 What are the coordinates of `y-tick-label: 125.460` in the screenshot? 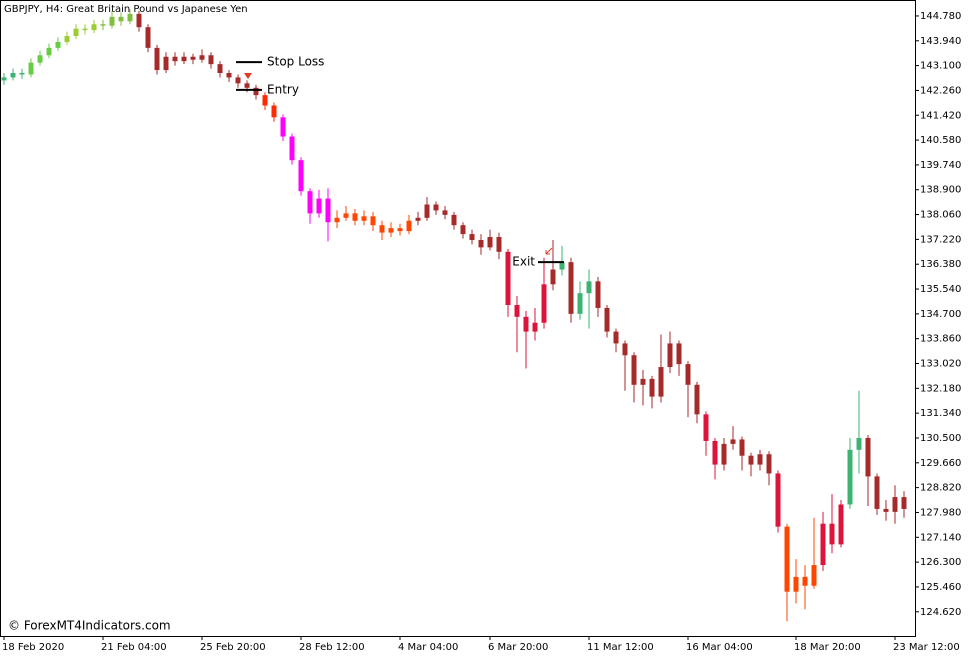 It's located at (940, 587).